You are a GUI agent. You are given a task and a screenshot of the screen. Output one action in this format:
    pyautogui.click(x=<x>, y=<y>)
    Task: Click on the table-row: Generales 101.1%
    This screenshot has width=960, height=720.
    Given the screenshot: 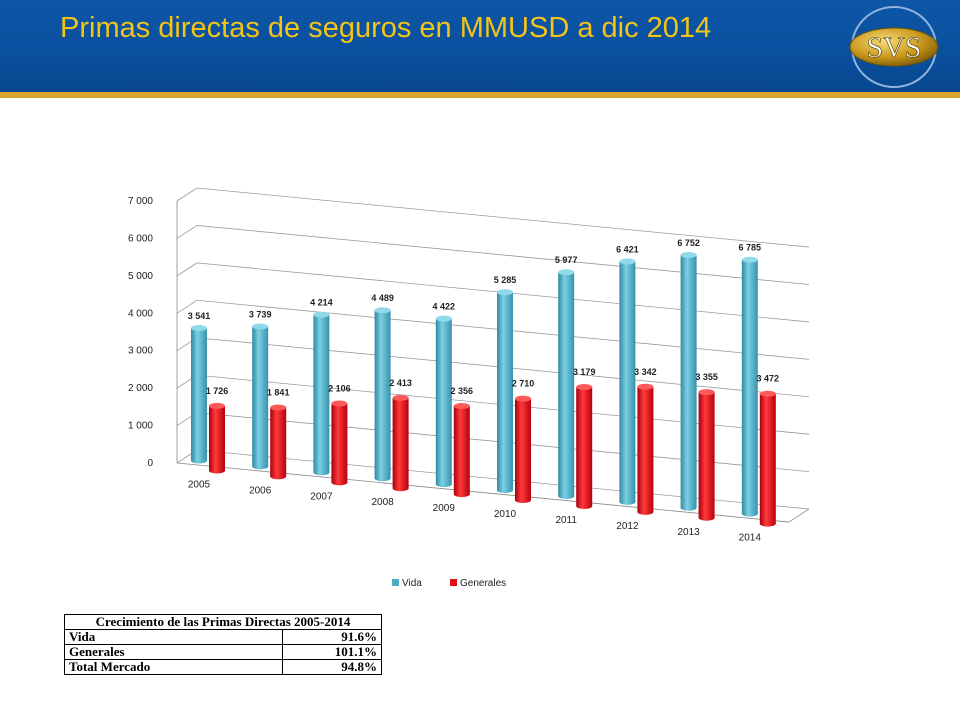 What is the action you would take?
    pyautogui.click(x=223, y=652)
    